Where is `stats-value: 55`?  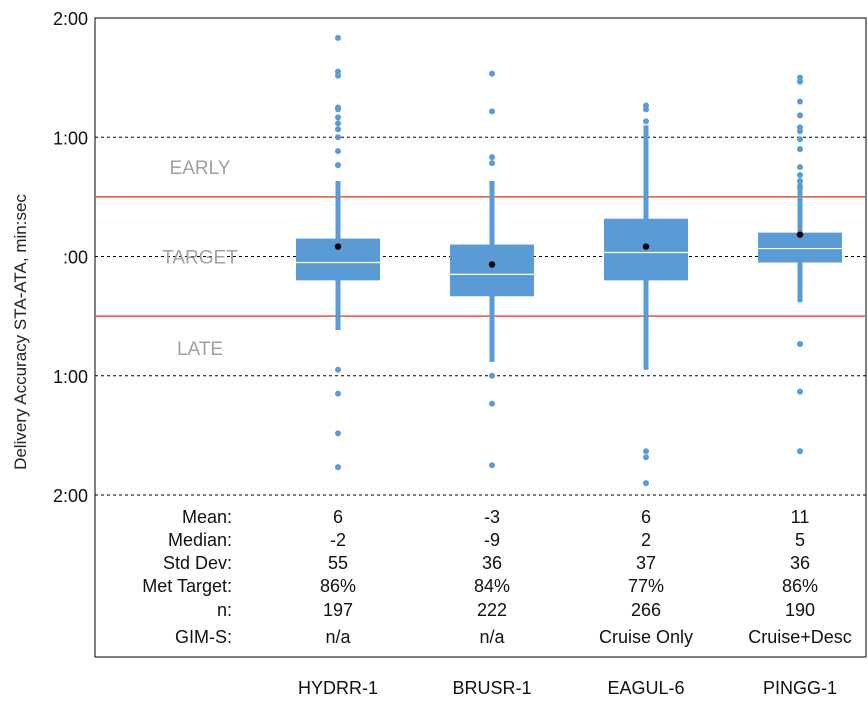
stats-value: 55 is located at coordinates (338, 563).